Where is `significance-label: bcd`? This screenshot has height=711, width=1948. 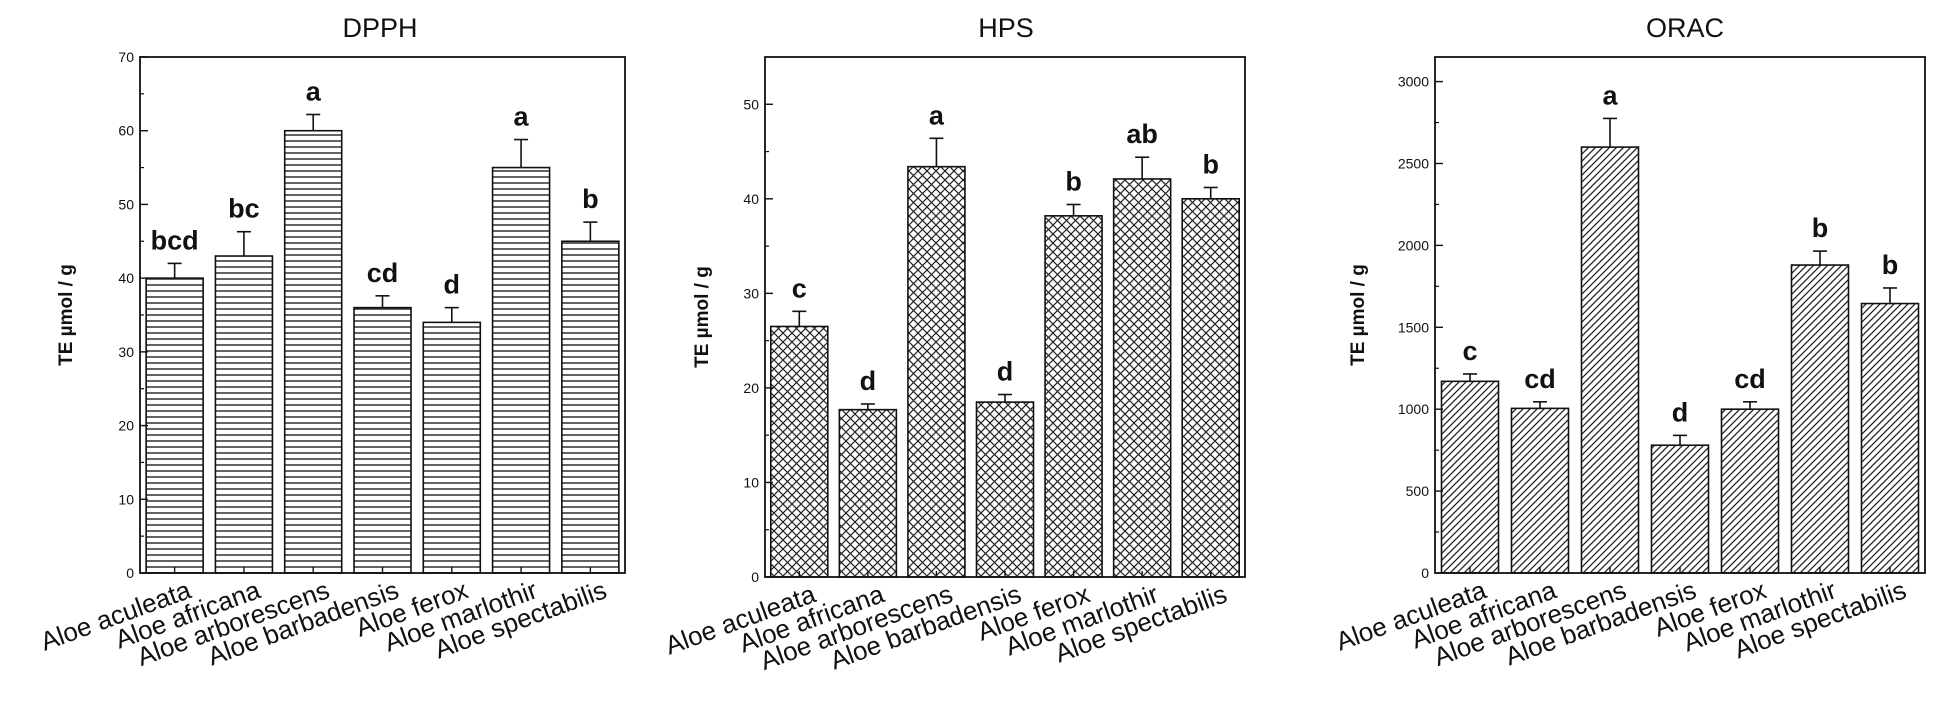
significance-label: bcd is located at coordinates (175, 240).